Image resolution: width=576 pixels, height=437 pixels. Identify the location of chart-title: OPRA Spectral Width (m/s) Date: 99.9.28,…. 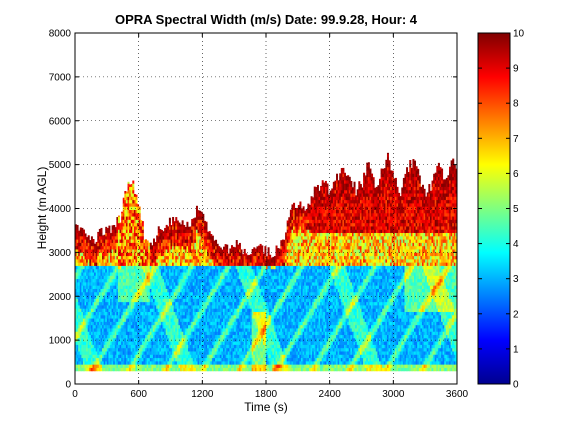
(266, 19).